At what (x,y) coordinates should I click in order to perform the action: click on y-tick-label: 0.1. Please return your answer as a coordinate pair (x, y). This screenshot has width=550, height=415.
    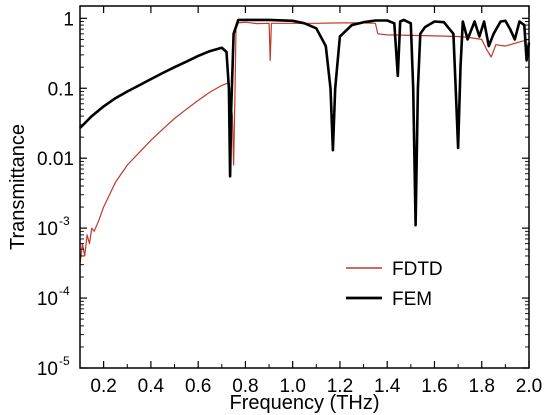
    Looking at the image, I should click on (61, 89).